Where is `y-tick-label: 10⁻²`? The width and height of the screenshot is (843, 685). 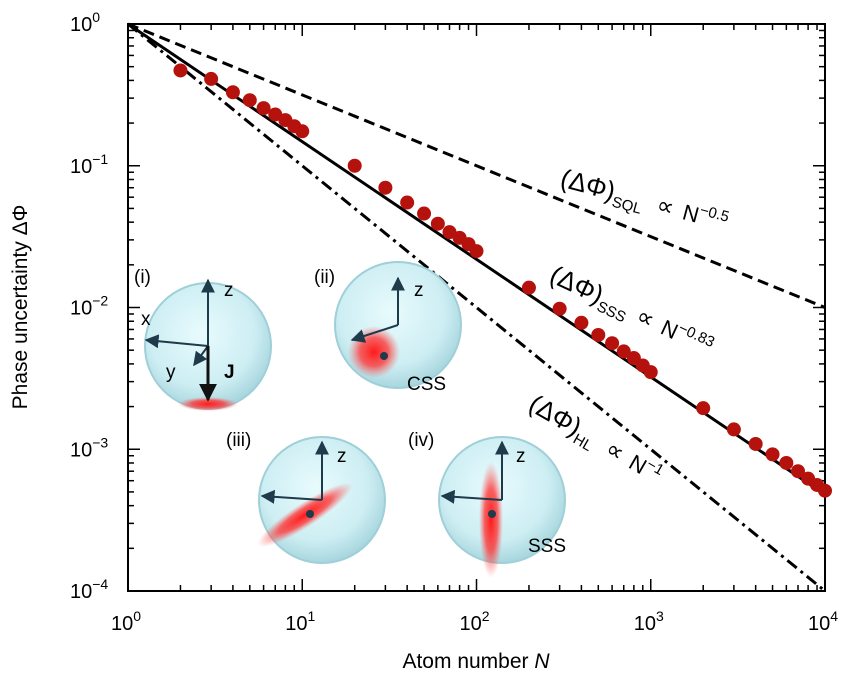 y-tick-label: 10⁻² is located at coordinates (89, 306).